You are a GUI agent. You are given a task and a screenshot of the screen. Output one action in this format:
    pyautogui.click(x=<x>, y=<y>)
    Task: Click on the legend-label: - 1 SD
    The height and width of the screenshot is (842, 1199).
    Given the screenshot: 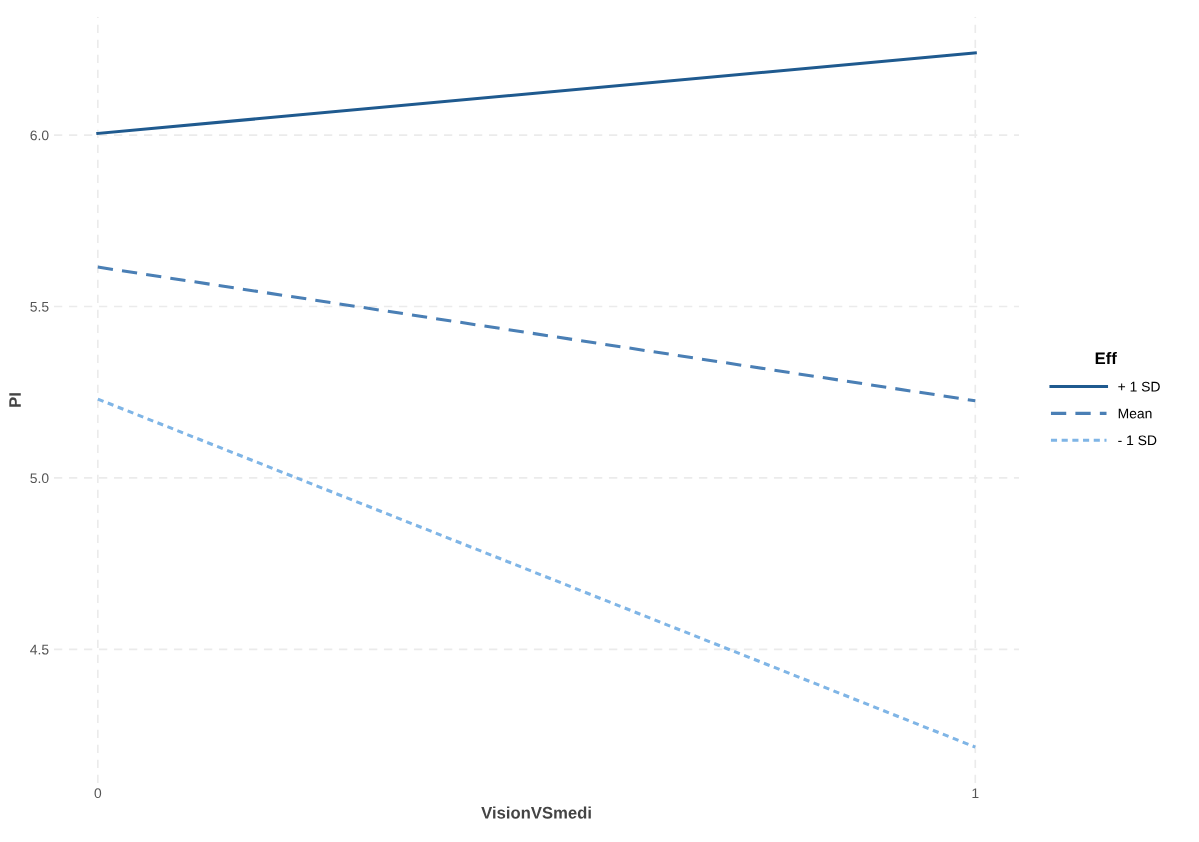 What is the action you would take?
    pyautogui.click(x=1137, y=440)
    